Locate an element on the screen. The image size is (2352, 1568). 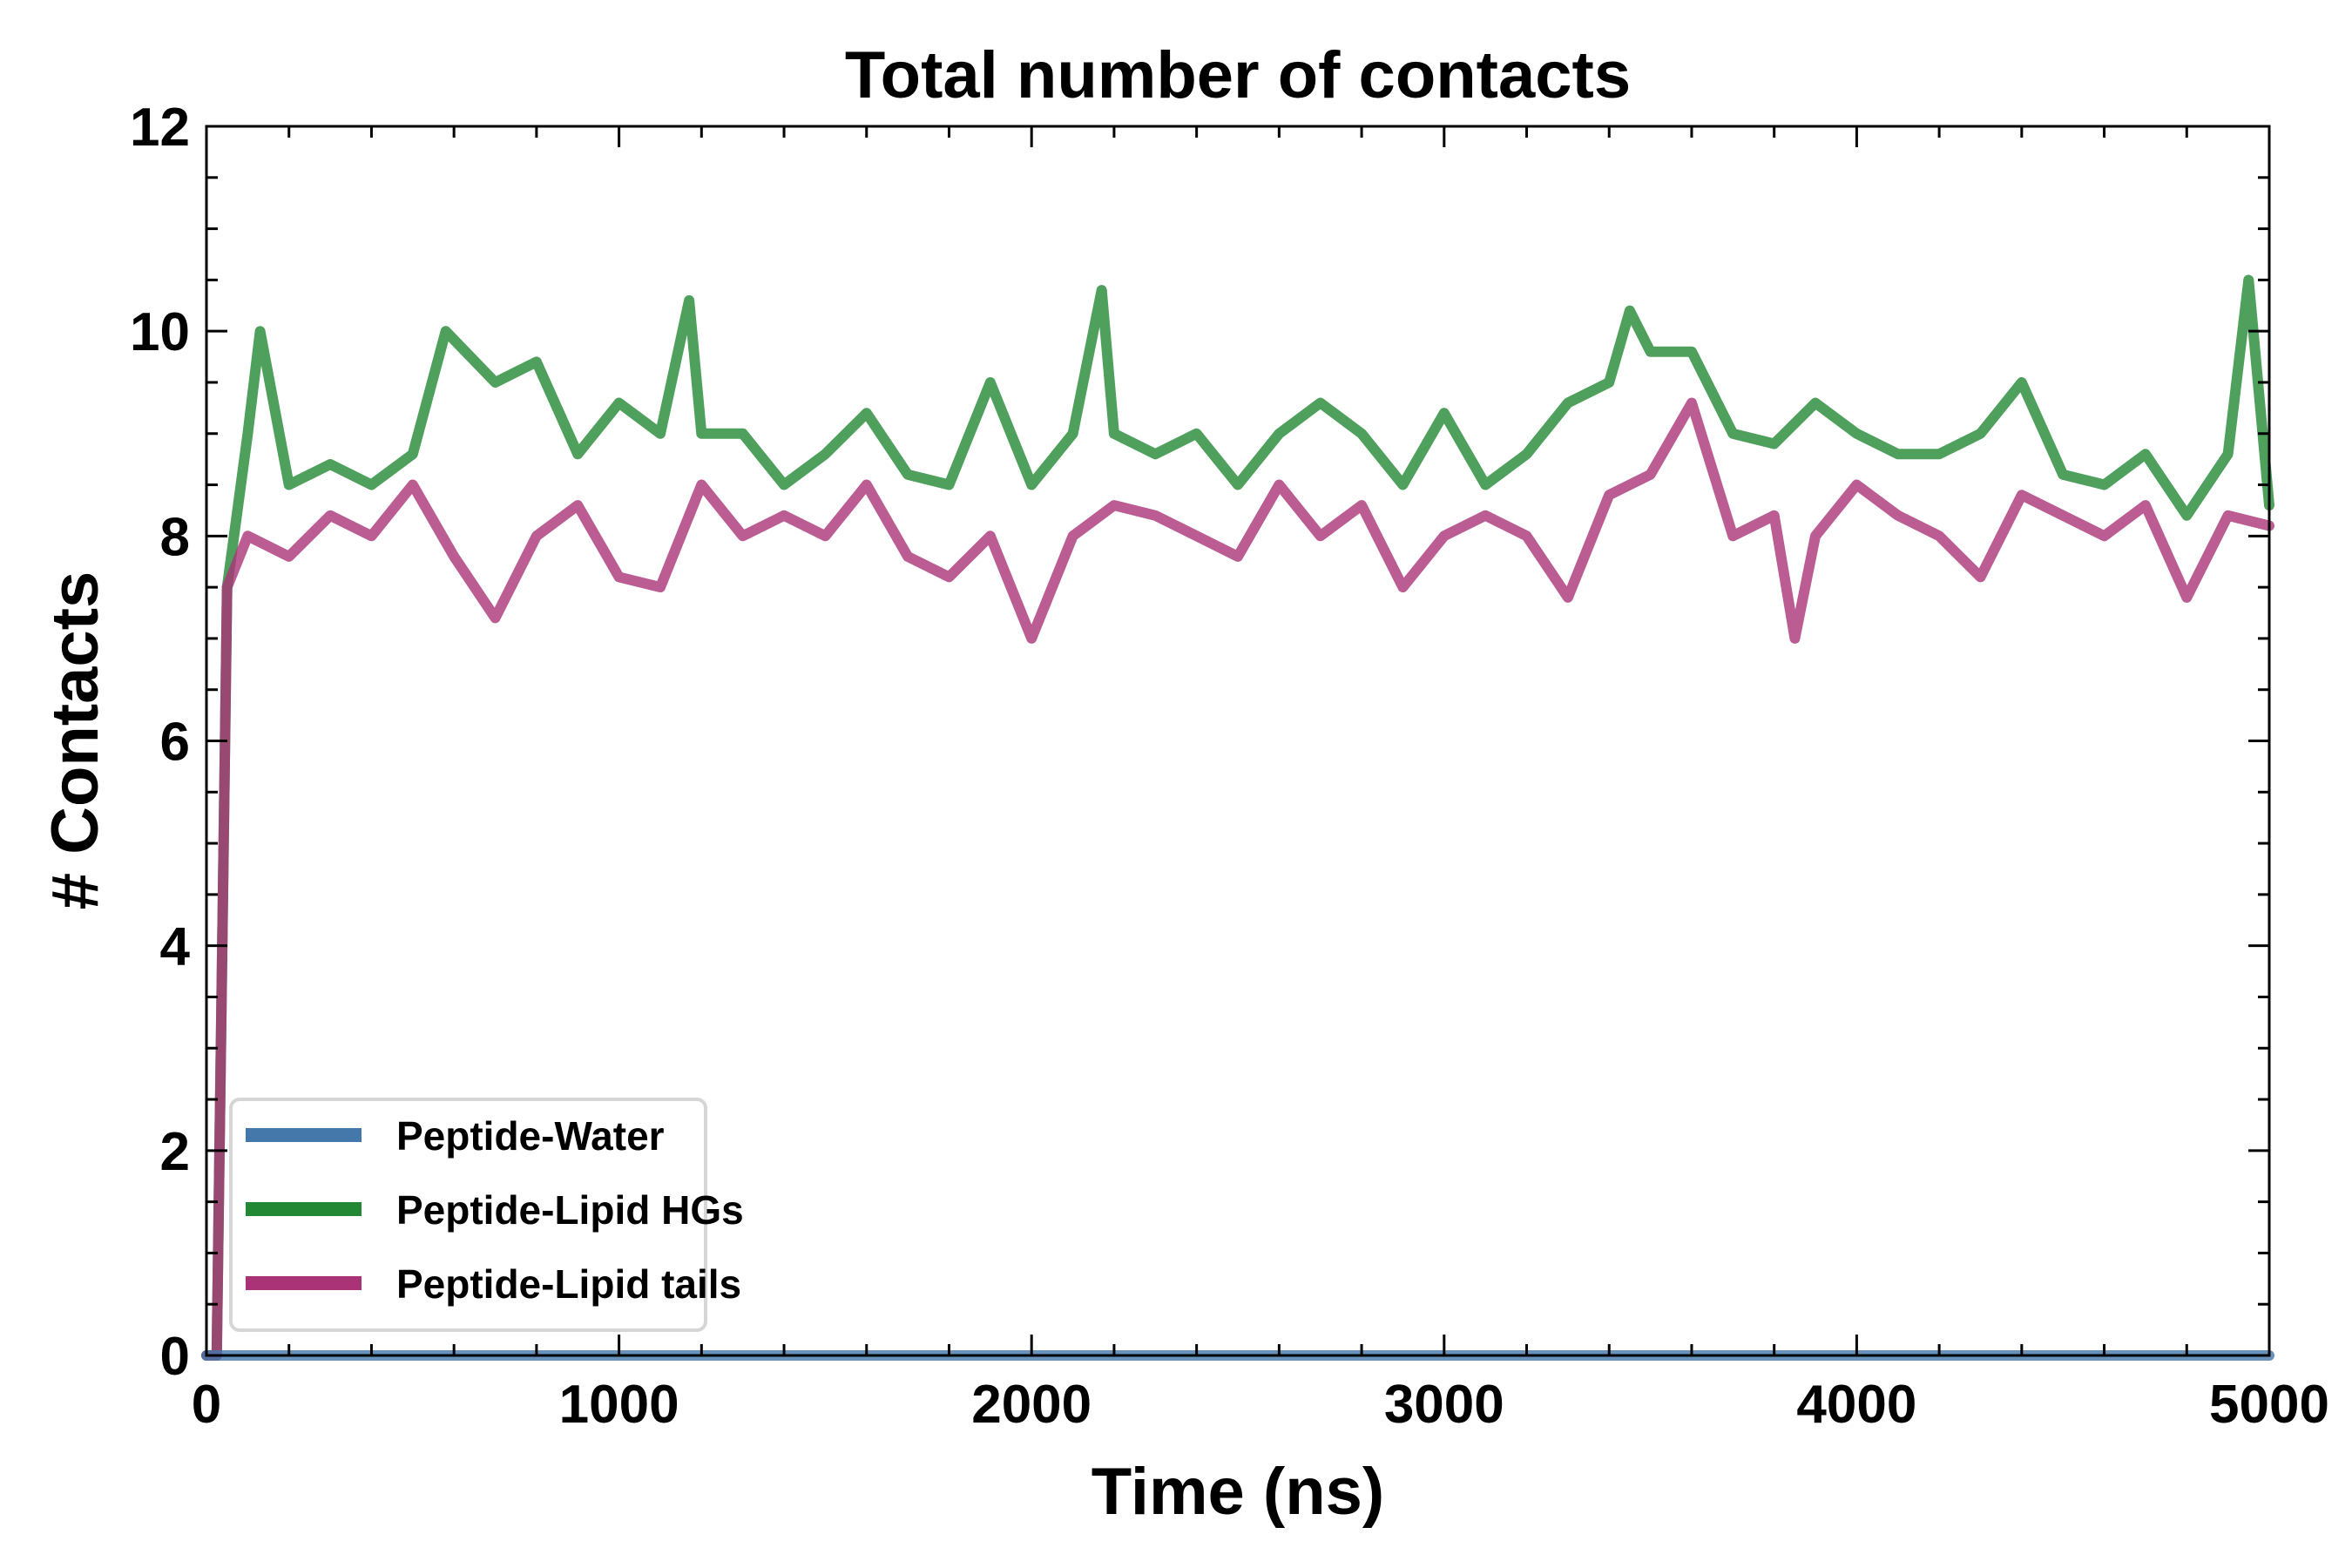
y-tick-label: 0 is located at coordinates (175, 1357).